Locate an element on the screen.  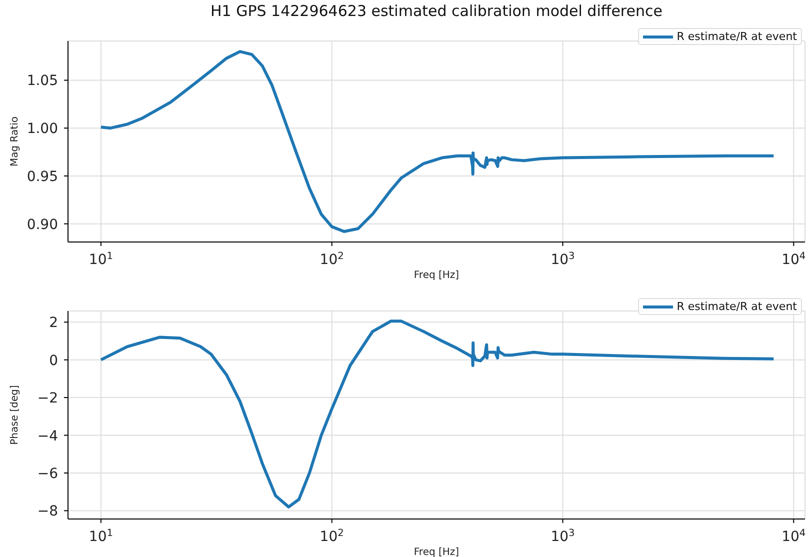
y-tick-label: 1.00 is located at coordinates (42, 129).